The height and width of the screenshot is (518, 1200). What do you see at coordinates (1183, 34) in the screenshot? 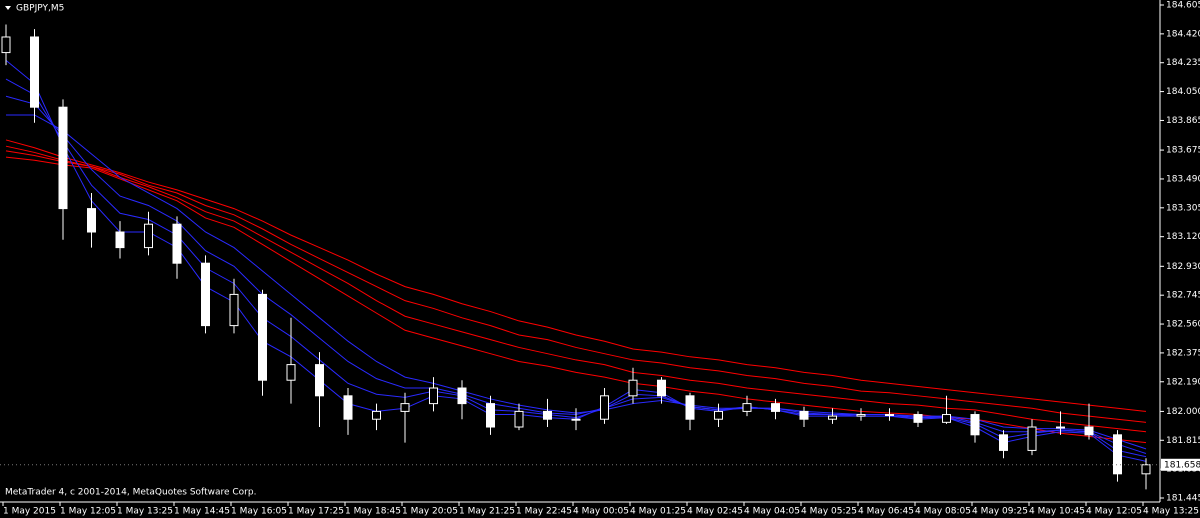
I see `y-tick-label: 184.420` at bounding box center [1183, 34].